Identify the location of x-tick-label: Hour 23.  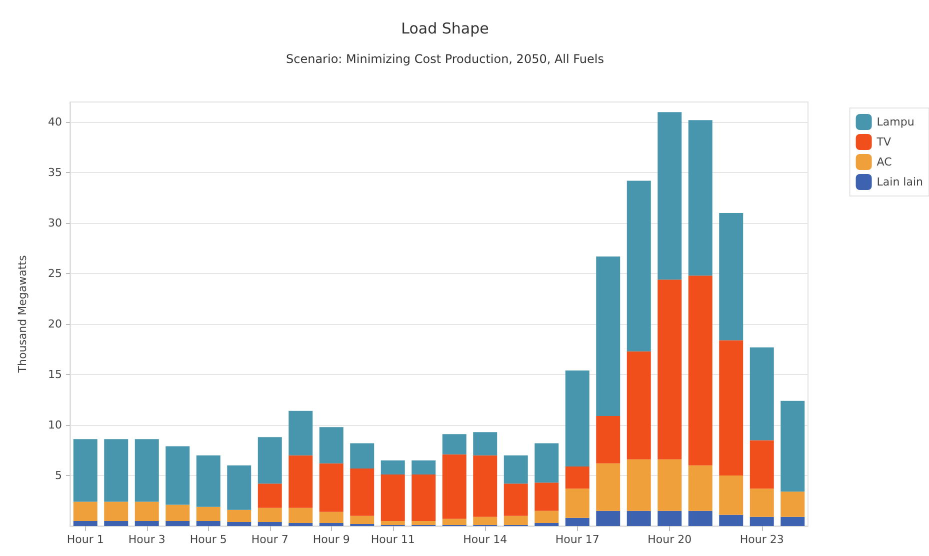
(762, 539).